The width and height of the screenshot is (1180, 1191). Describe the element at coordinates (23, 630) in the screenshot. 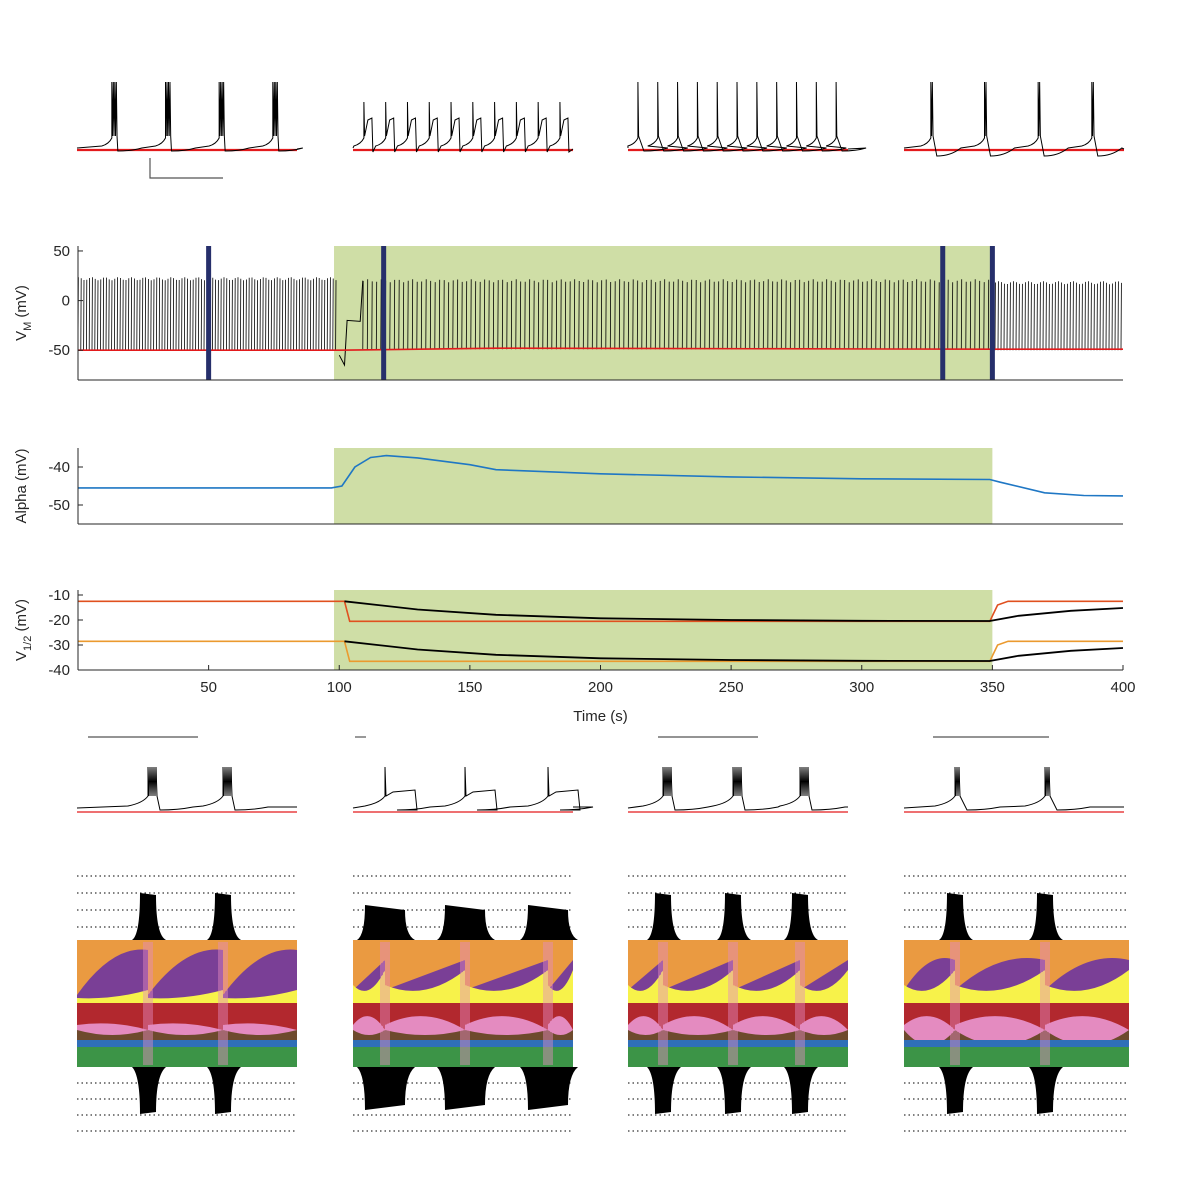

I see `y-axis-label: V1/2 (mV)` at that location.